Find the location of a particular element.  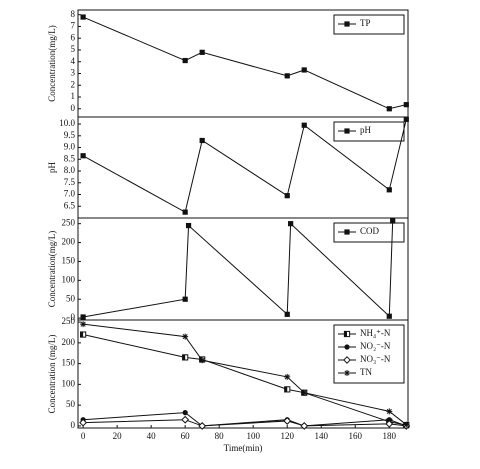

x-tick-label: 60 is located at coordinates (186, 436).